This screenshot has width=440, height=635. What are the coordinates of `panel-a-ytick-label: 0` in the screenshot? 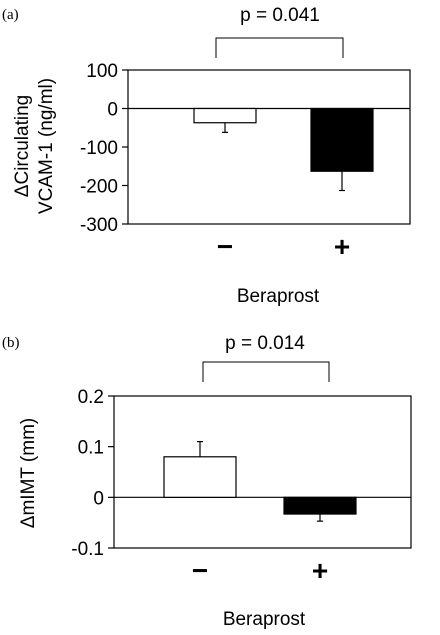 It's located at (112, 110).